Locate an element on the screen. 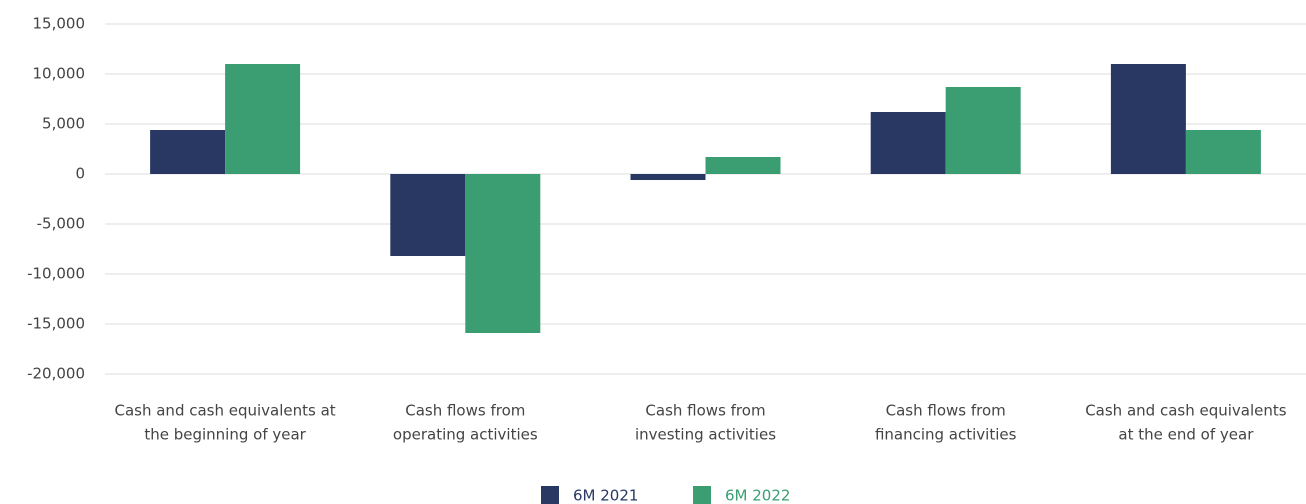  y-tick-label: -5,000 is located at coordinates (61, 224).